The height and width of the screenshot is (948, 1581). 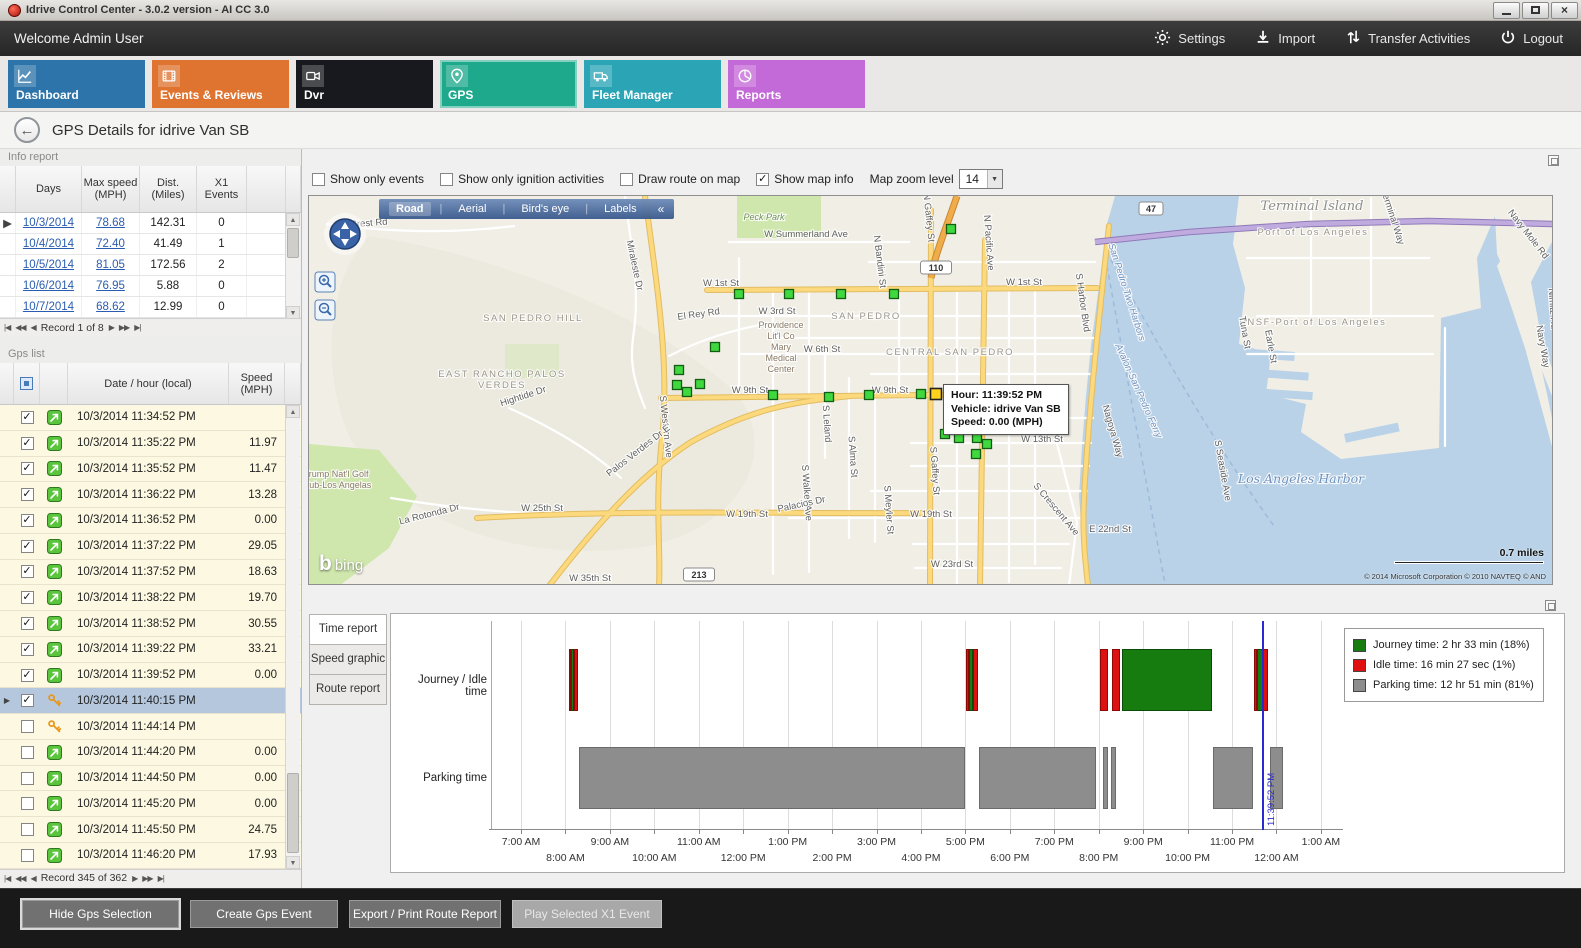 I want to click on gps-list-row: 10/3/2014 11:44:14 PM, so click(x=150, y=727).